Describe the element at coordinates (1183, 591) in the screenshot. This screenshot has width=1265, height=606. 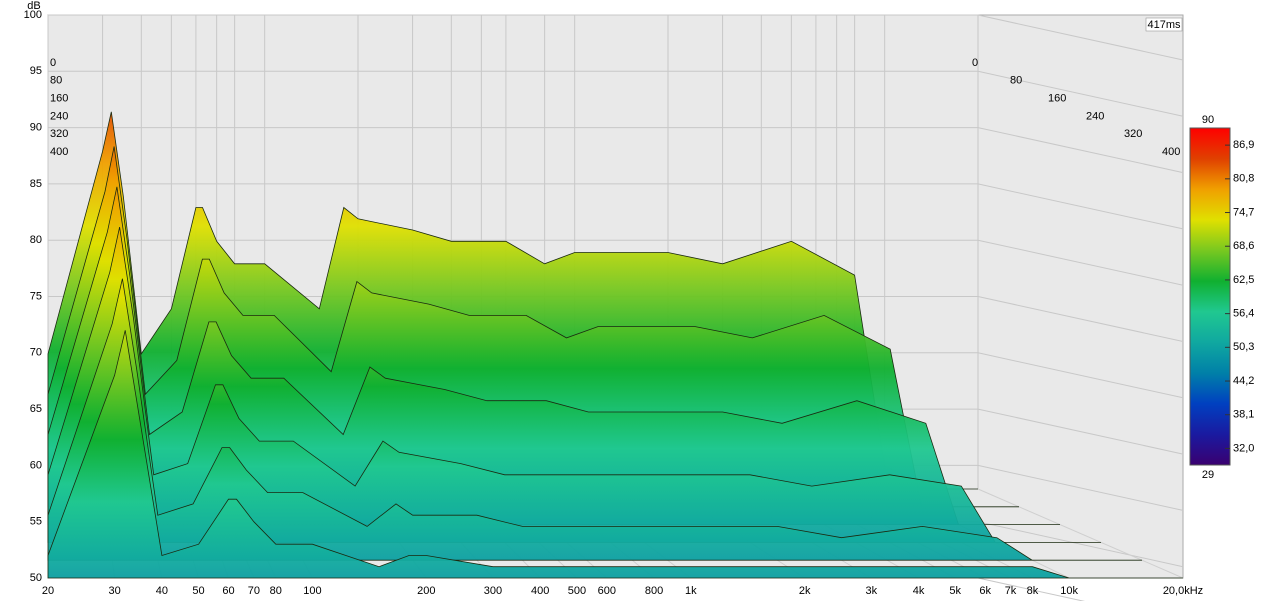
I see `x-tick-label: 20,0kHz` at that location.